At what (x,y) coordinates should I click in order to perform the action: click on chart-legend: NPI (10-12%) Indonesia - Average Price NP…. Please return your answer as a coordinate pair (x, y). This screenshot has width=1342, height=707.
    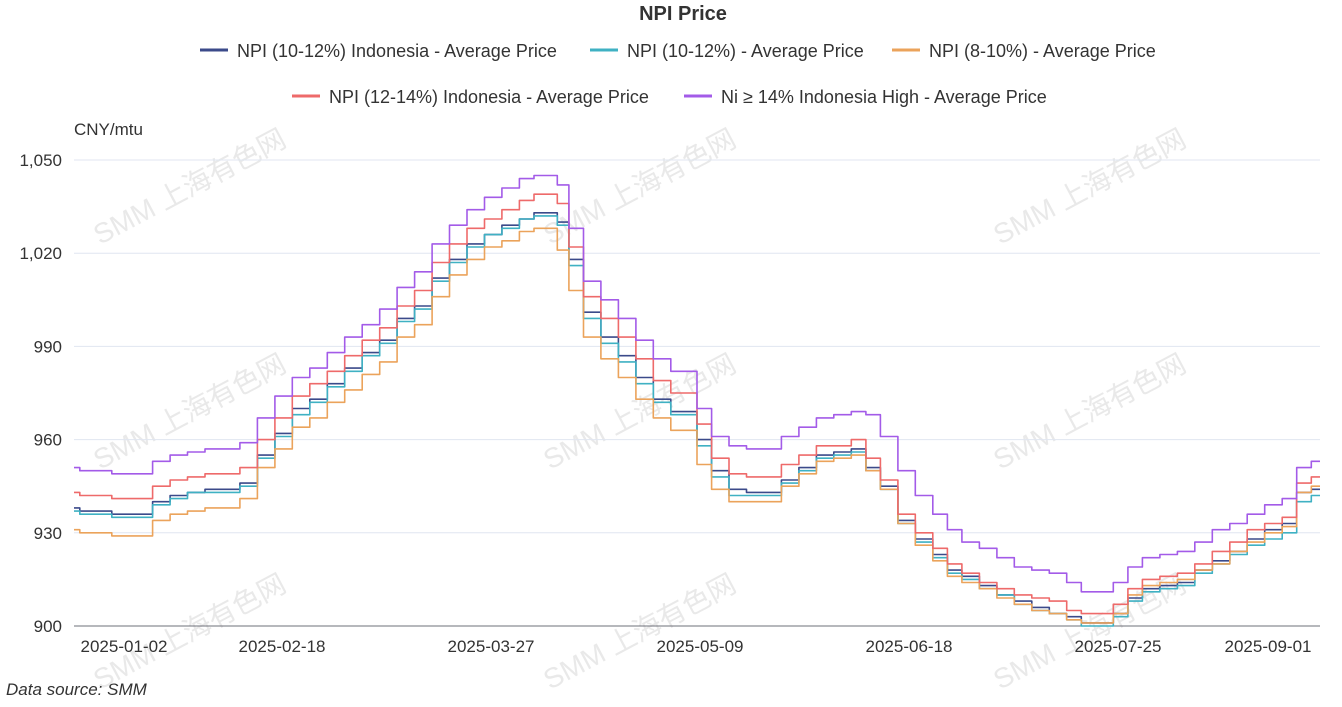
    Looking at the image, I should click on (678, 74).